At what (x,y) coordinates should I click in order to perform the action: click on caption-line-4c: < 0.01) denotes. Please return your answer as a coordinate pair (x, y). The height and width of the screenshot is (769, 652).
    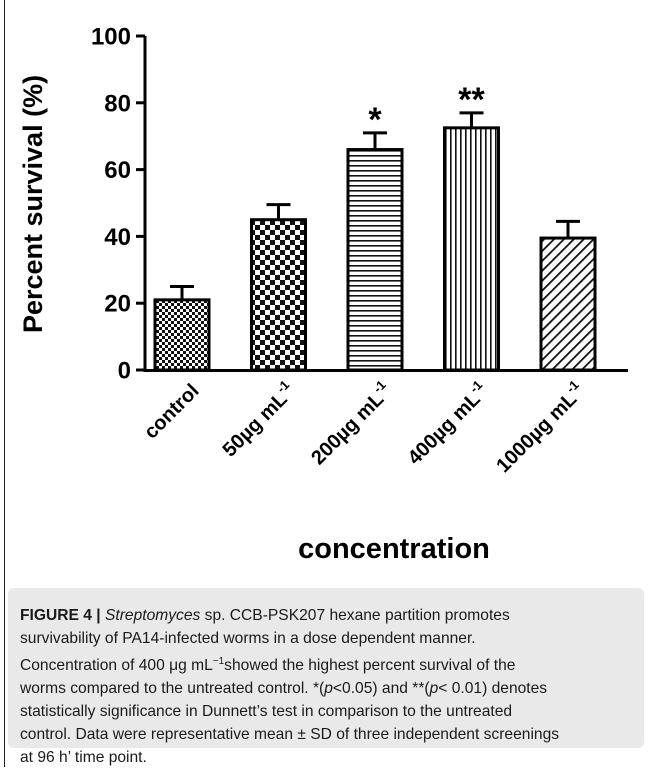
    Looking at the image, I should click on (493, 689).